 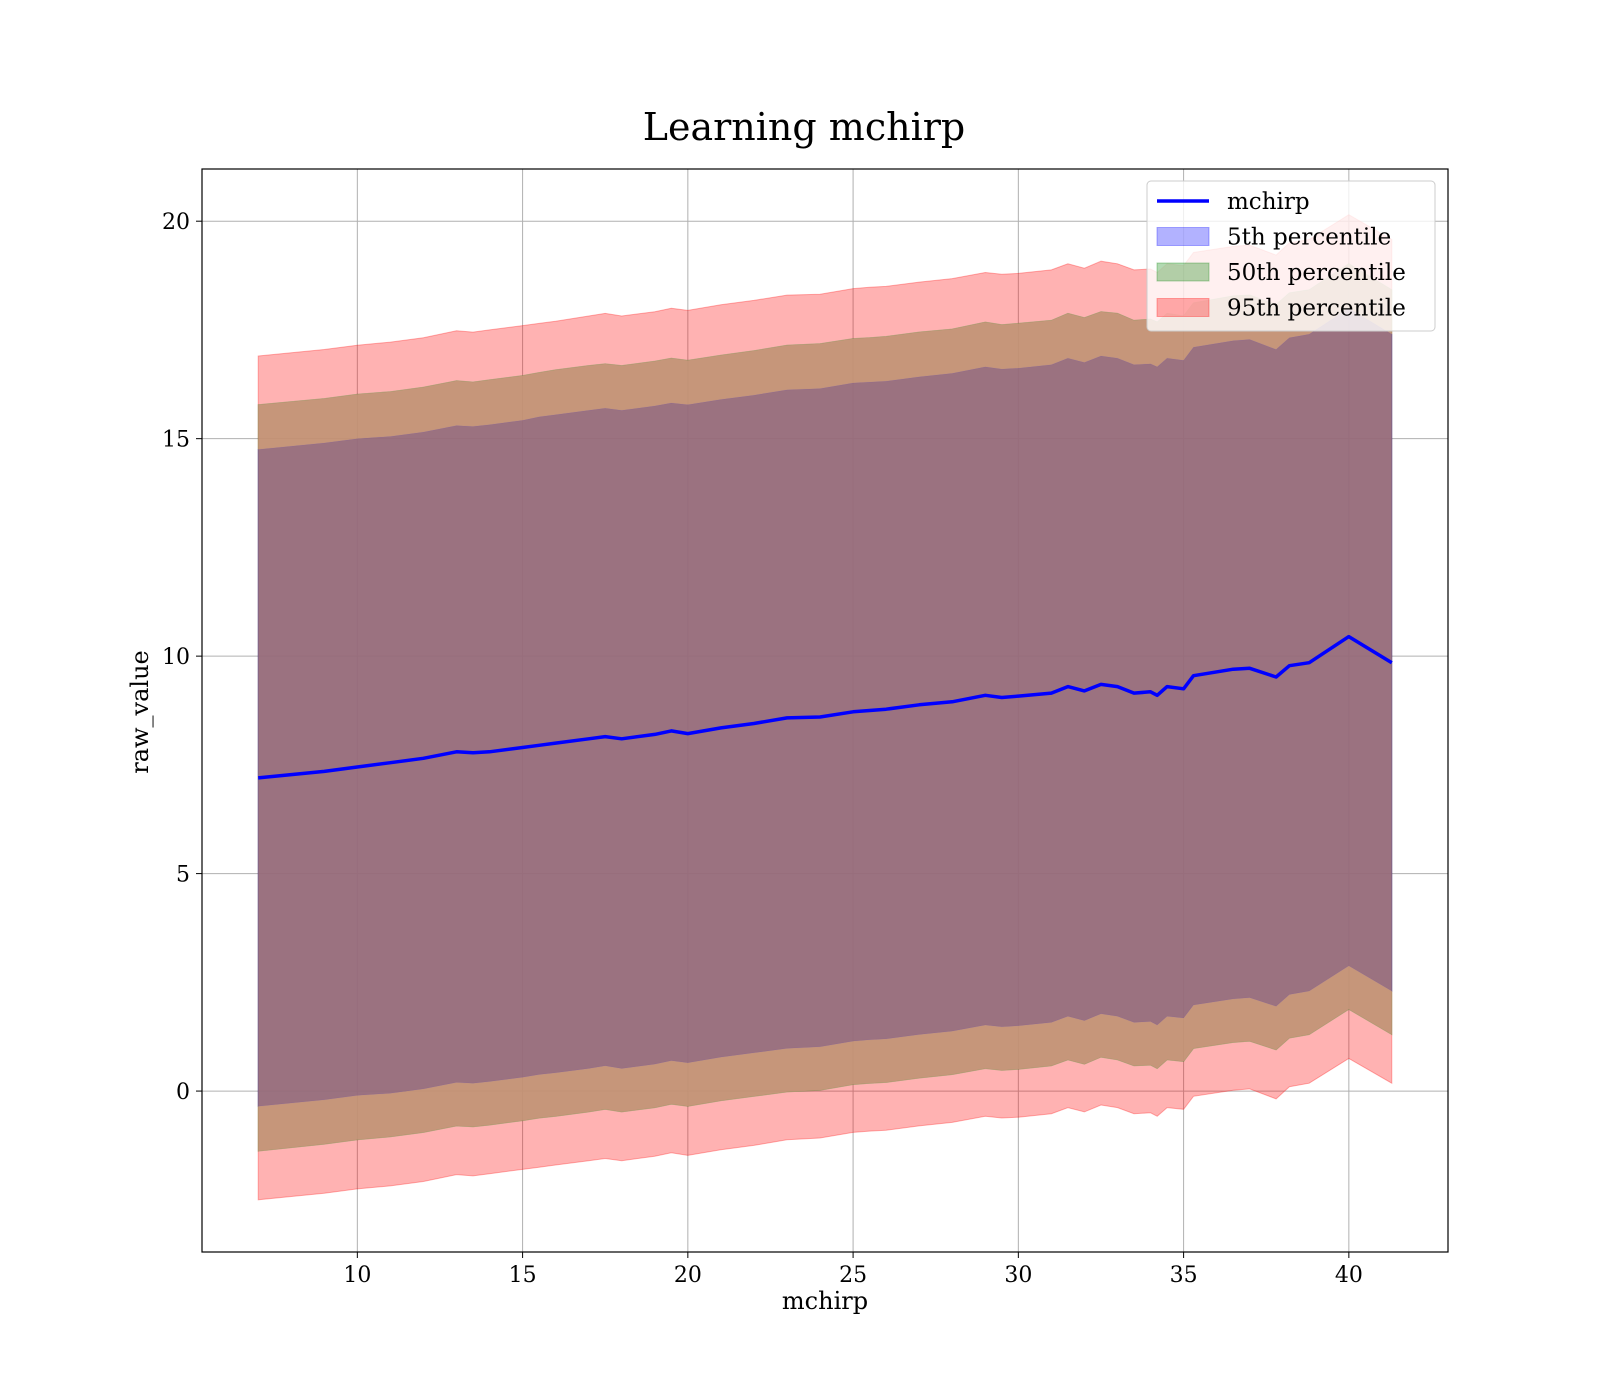 I want to click on y-axis-label: raw_value, so click(x=140, y=712).